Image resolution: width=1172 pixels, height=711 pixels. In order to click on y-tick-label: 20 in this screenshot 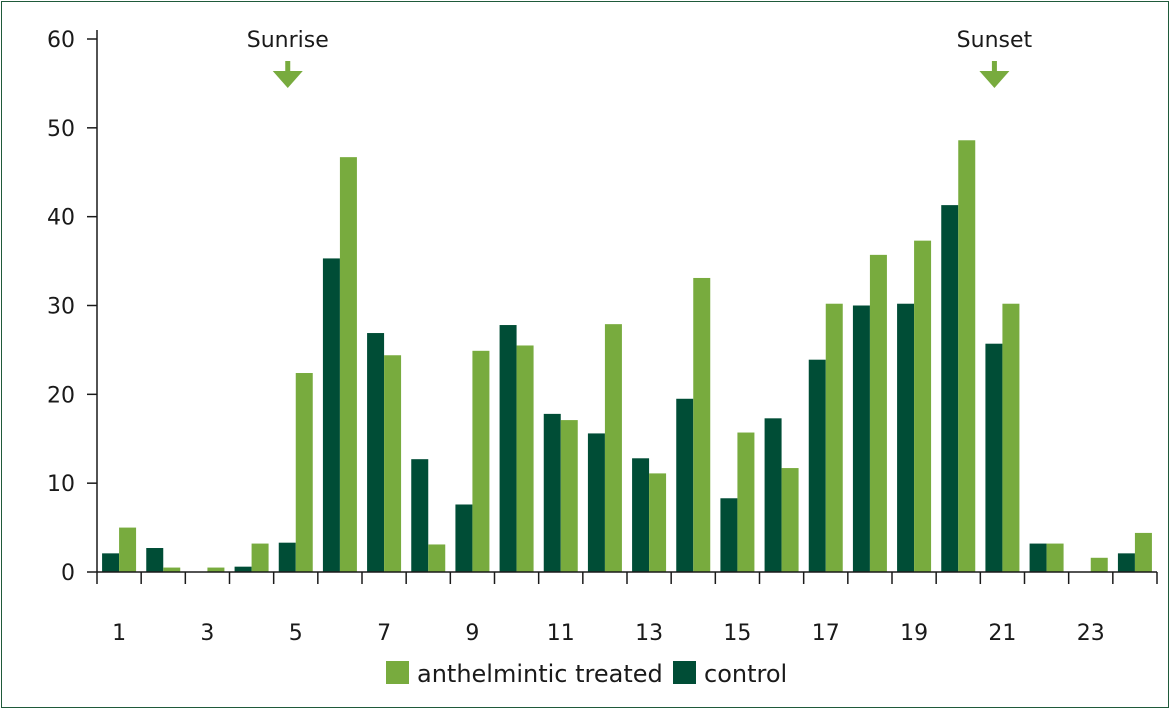, I will do `click(61, 395)`.